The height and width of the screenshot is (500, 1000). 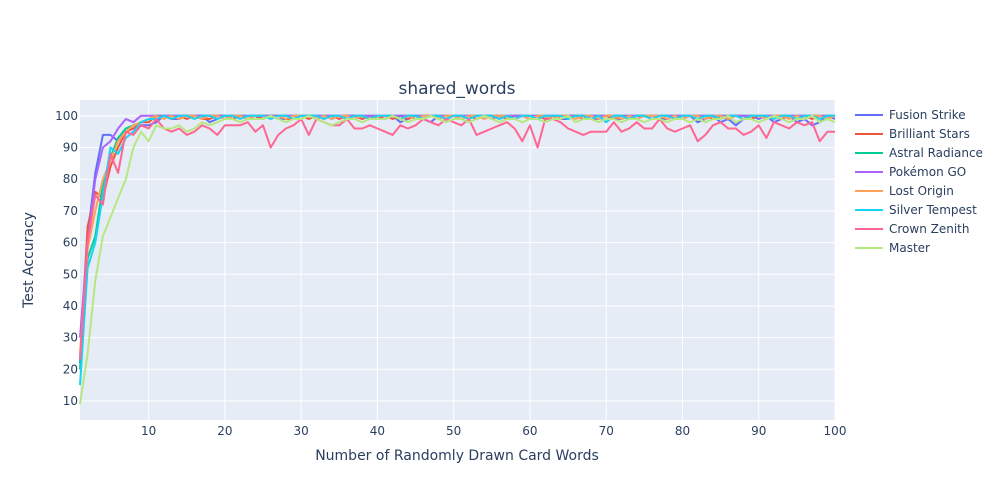 I want to click on legend-label: Lost Origin, so click(x=921, y=191).